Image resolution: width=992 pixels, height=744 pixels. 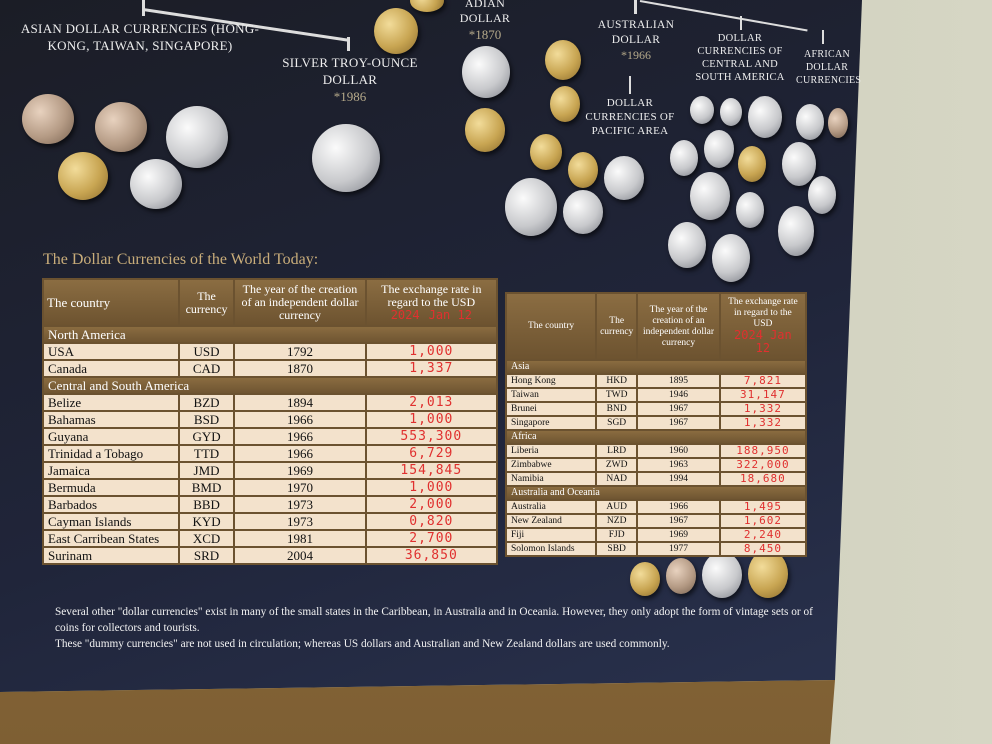 I want to click on table-row: Bermuda BMD 1970 1,000, so click(x=270, y=487).